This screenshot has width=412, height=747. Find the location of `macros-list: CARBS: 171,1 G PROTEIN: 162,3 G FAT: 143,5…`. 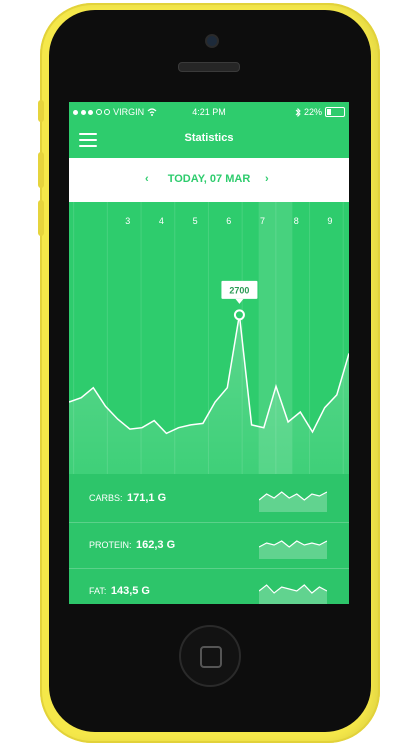

macros-list: CARBS: 171,1 G PROTEIN: 162,3 G FAT: 143,5… is located at coordinates (209, 539).